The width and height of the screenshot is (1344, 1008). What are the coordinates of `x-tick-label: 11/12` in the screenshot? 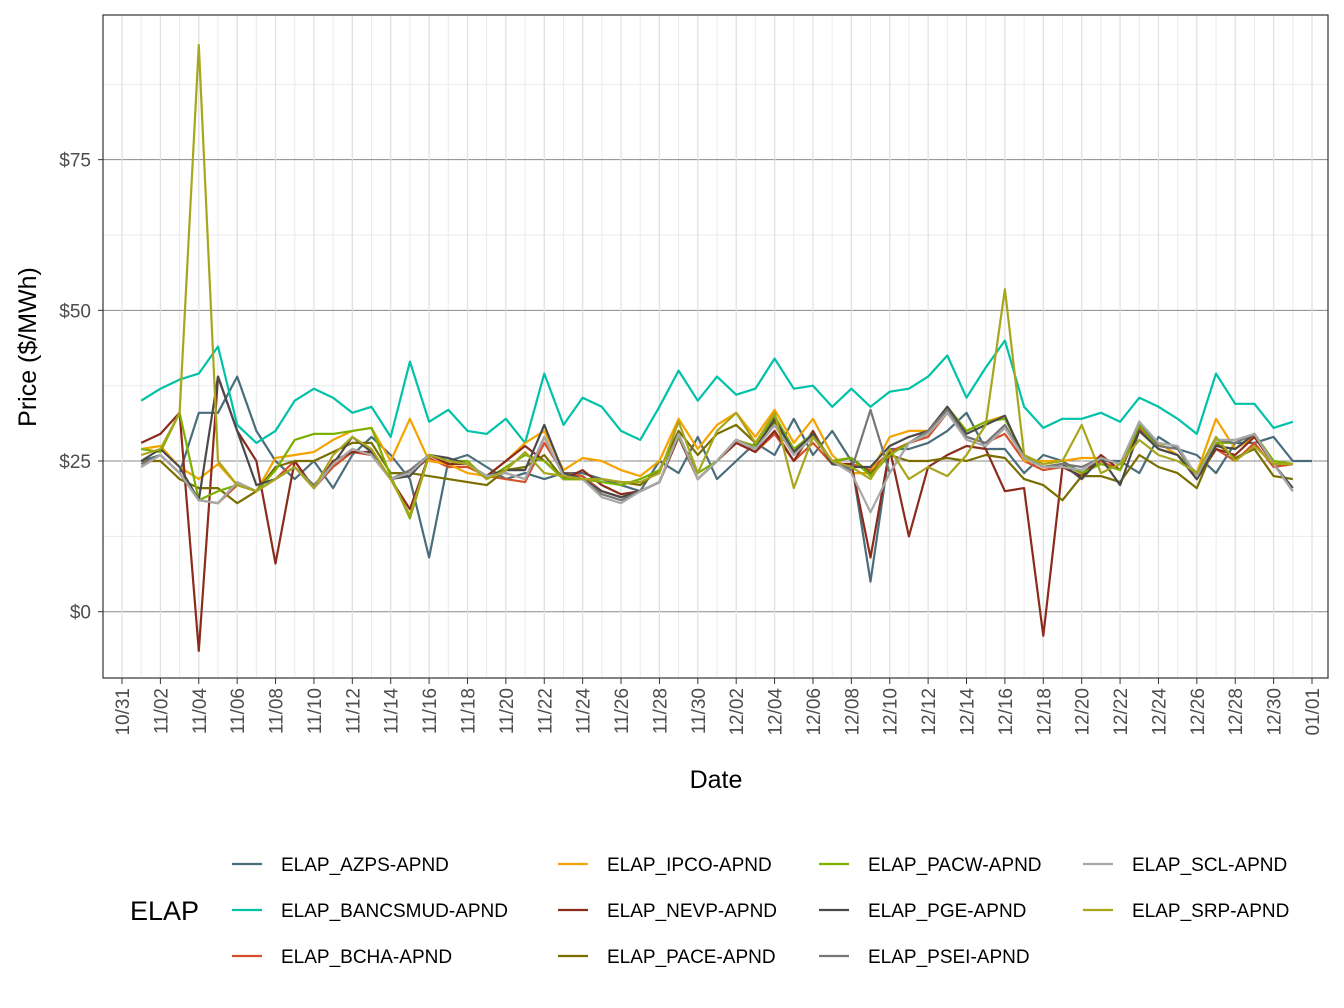 It's located at (353, 711).